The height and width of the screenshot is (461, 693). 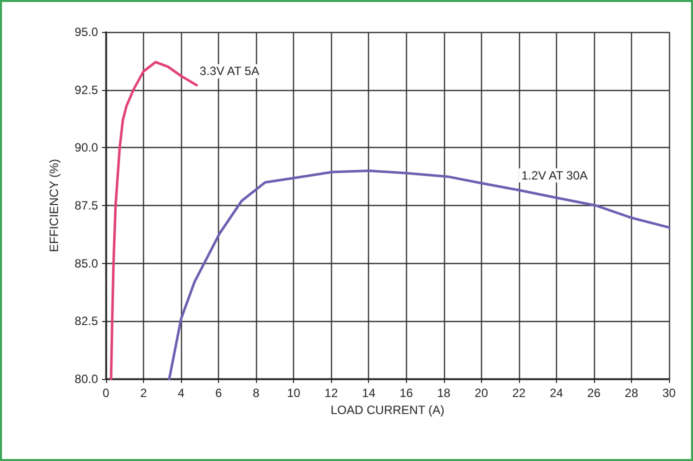 I want to click on x-tick-label: 6, so click(x=218, y=393).